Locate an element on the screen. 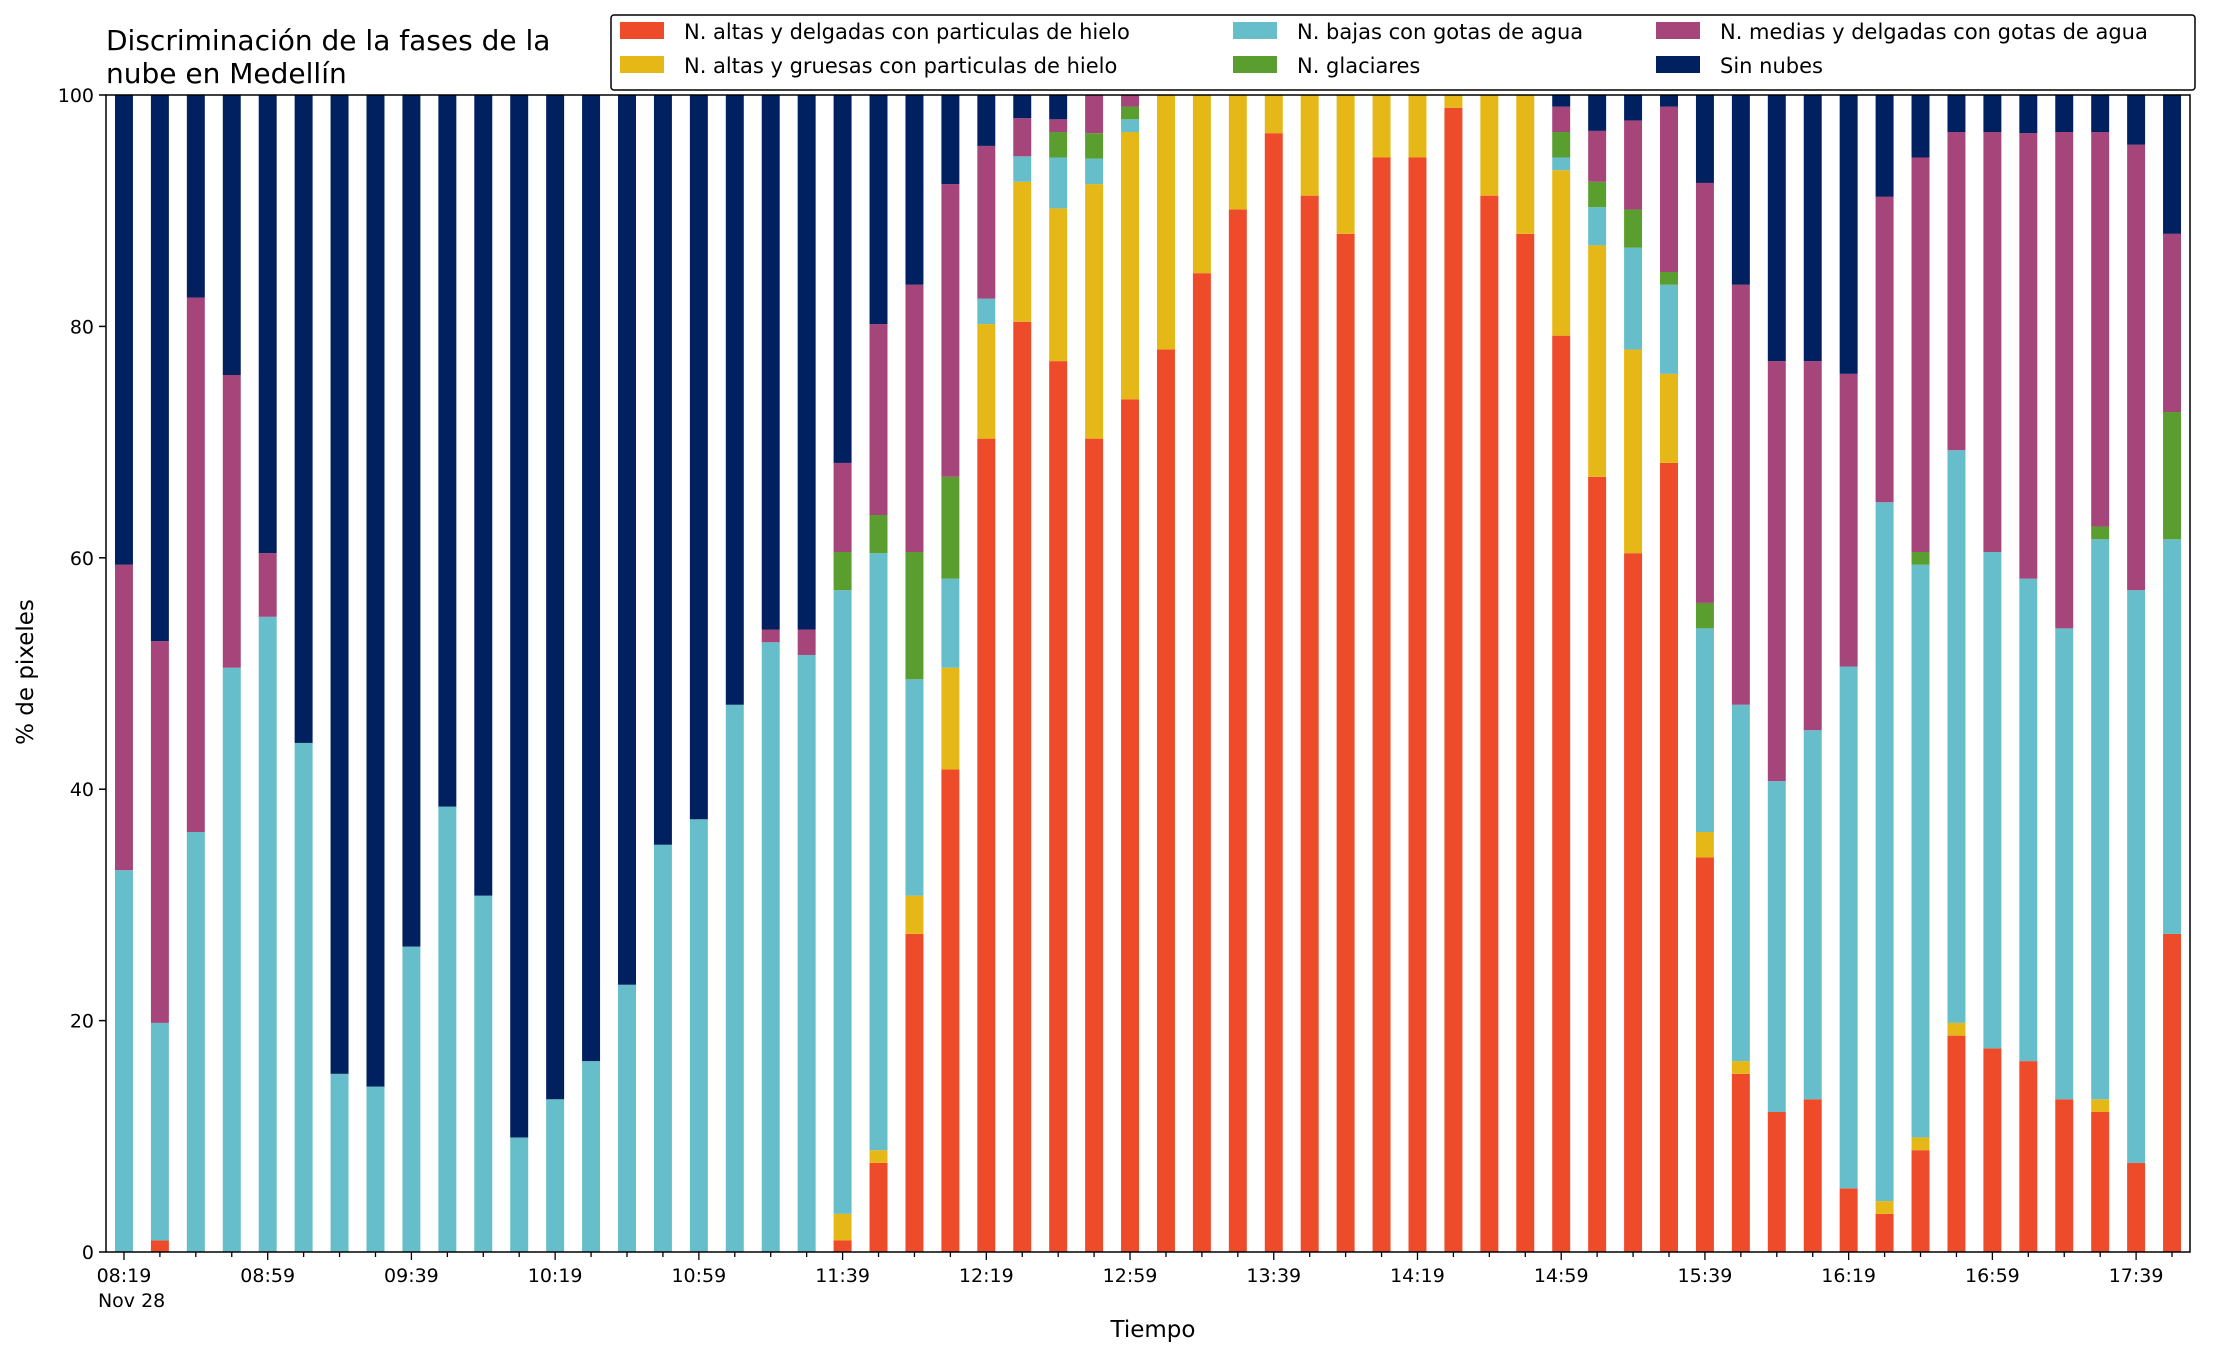 This screenshot has height=1355, width=2216. y-tick-label: 60 is located at coordinates (82, 559).